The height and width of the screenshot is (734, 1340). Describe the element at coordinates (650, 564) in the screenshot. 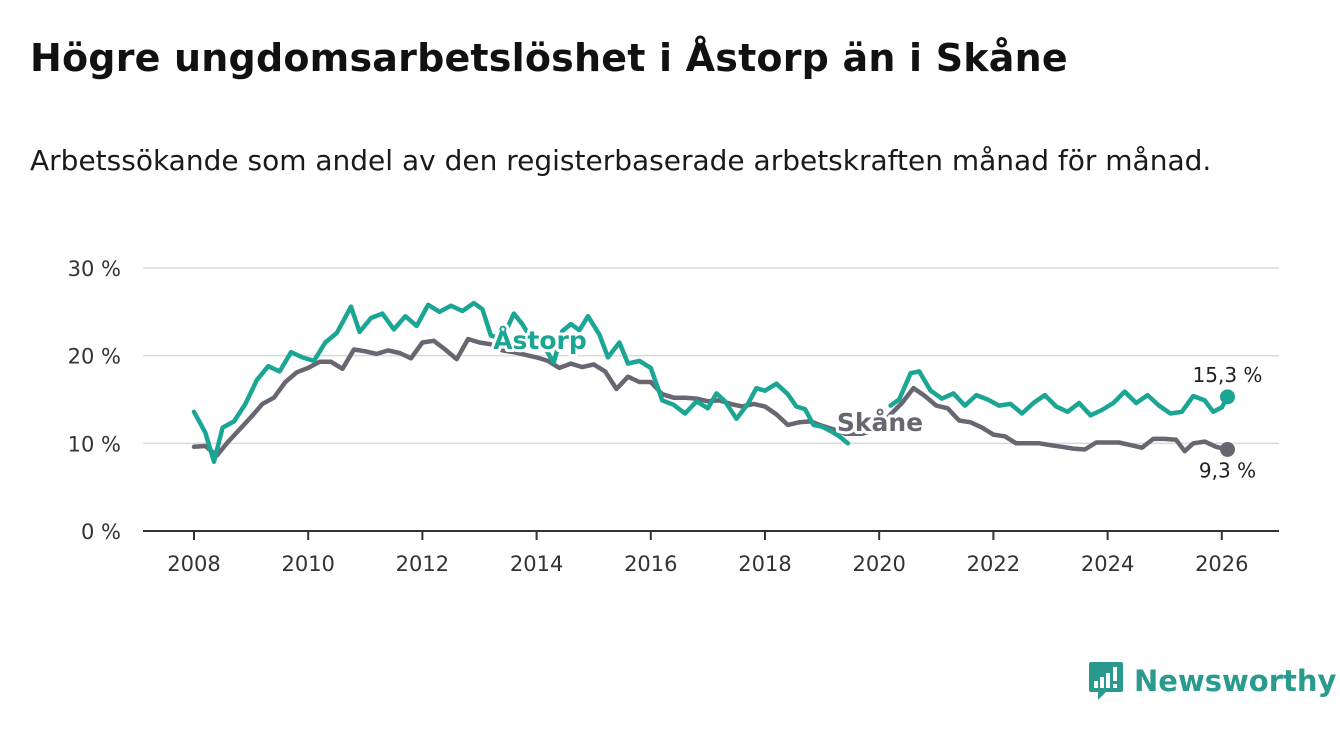

I see `x-tick-label: 2016` at that location.